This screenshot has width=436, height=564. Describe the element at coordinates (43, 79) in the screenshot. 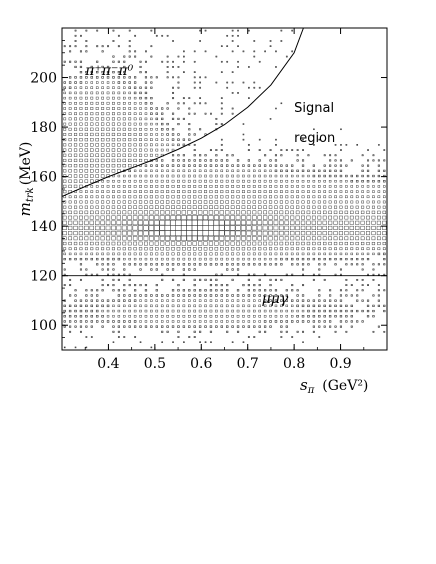

I see `y-tick-label: 200` at that location.